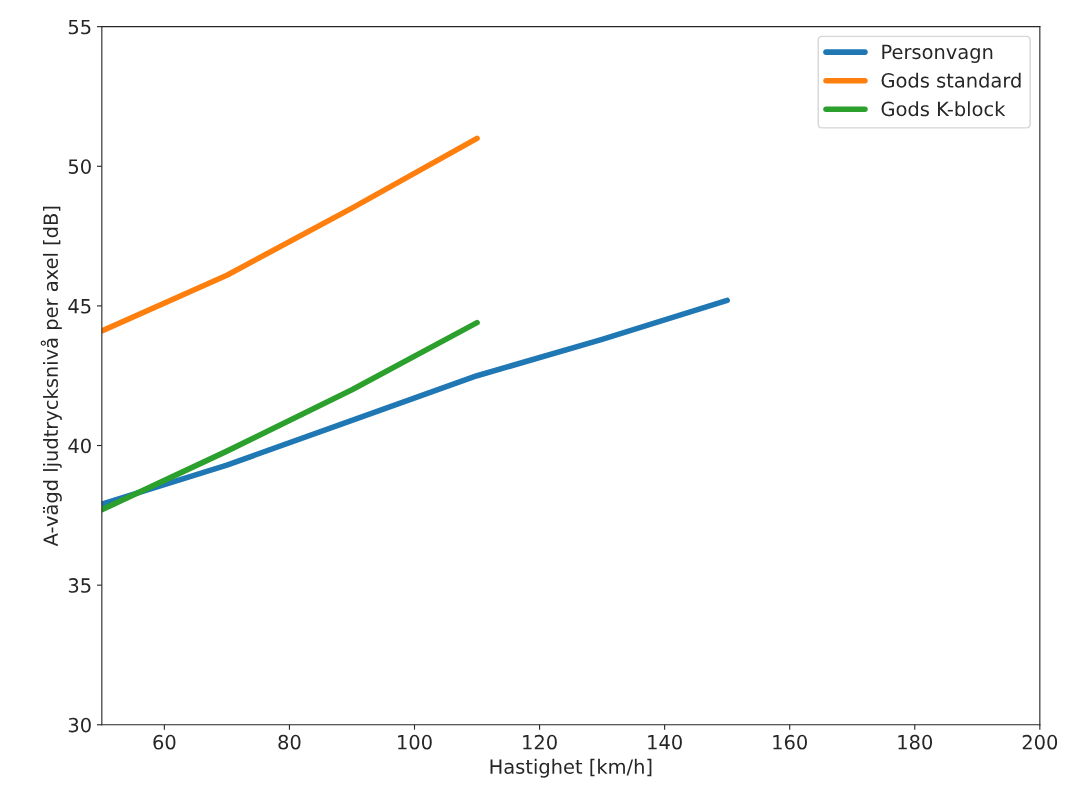  What do you see at coordinates (79, 166) in the screenshot?
I see `y-tick-label: 50` at bounding box center [79, 166].